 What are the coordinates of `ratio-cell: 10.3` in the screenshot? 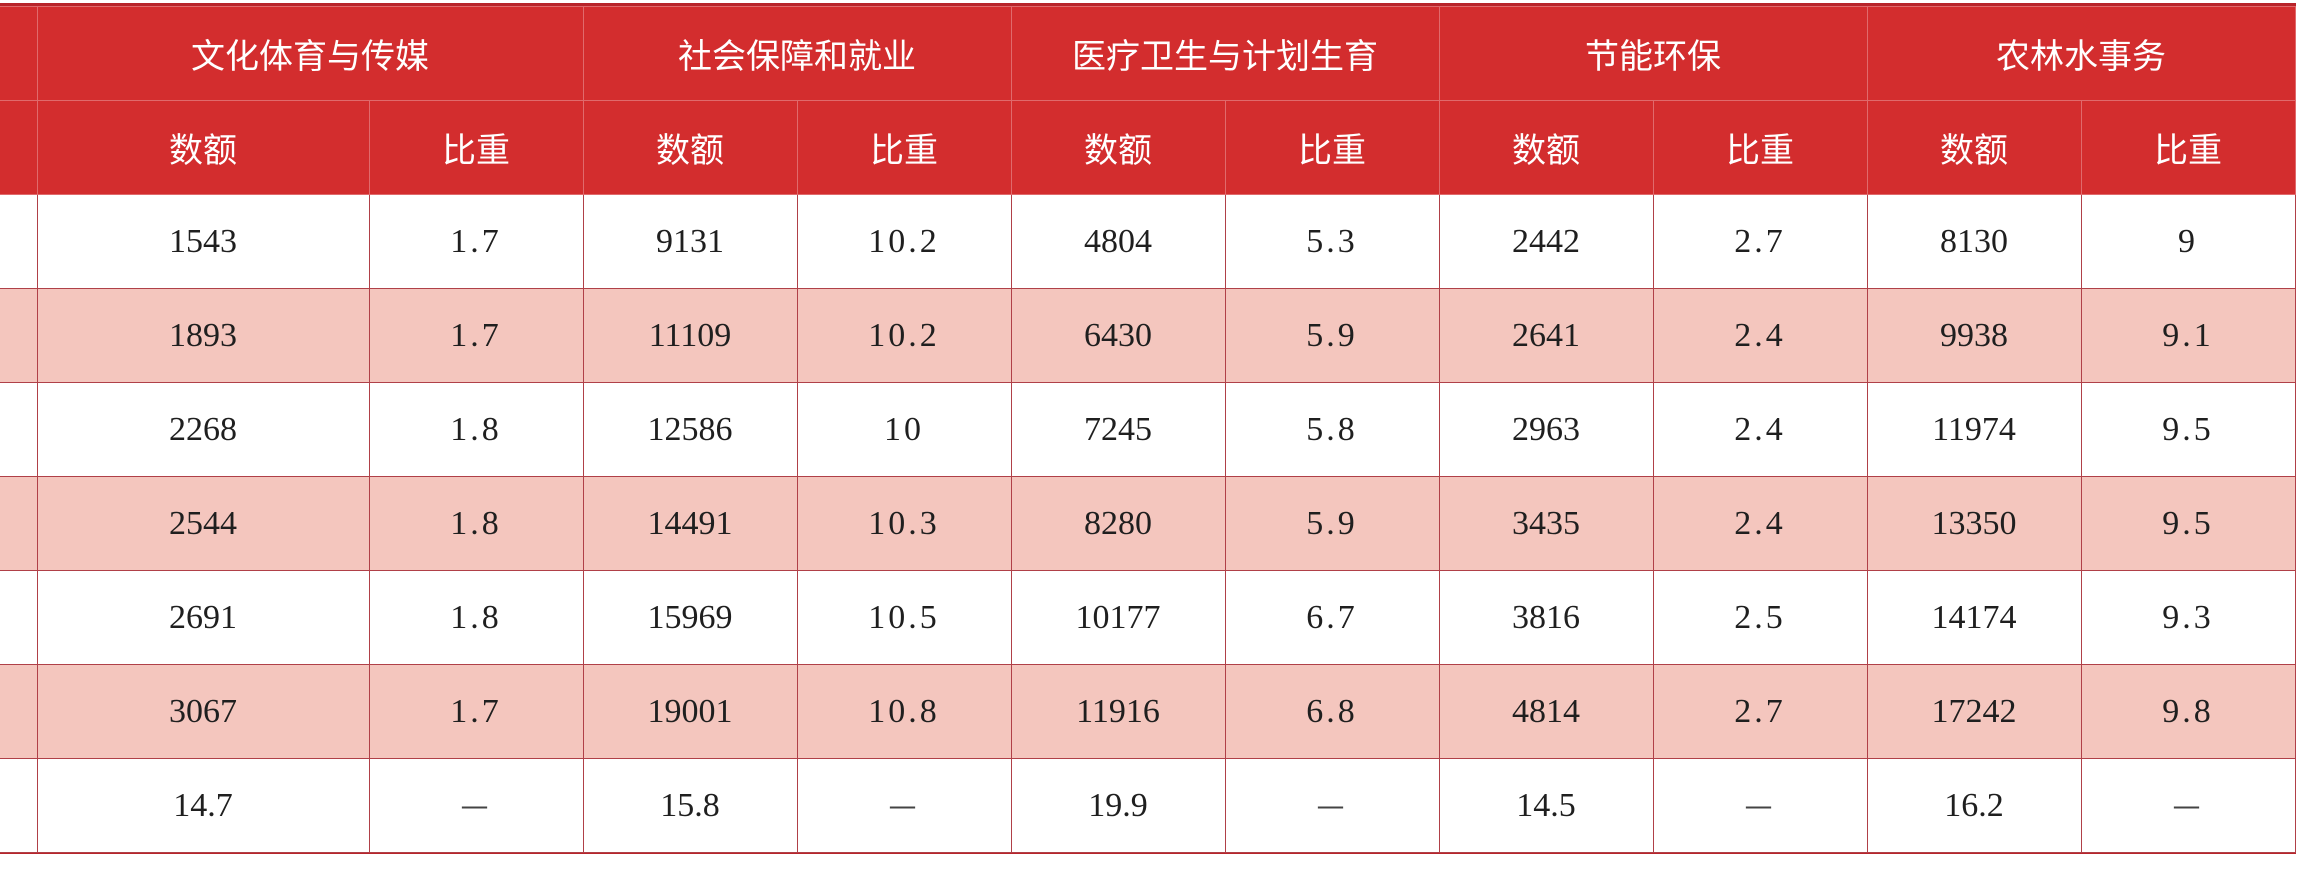 It's located at (904, 523).